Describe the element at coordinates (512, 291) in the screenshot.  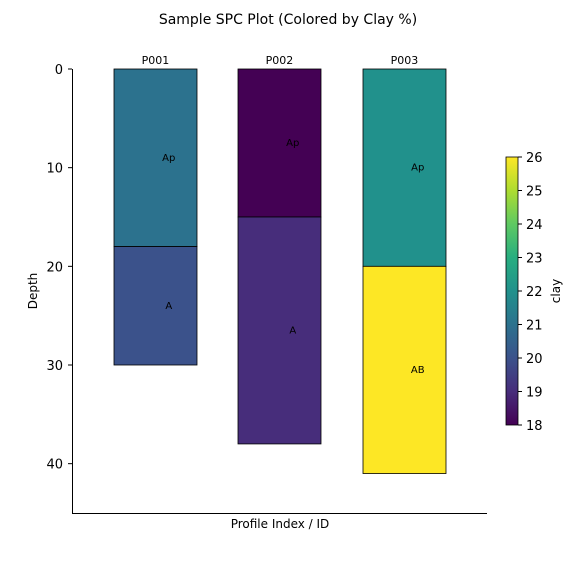
I see `colorbar` at that location.